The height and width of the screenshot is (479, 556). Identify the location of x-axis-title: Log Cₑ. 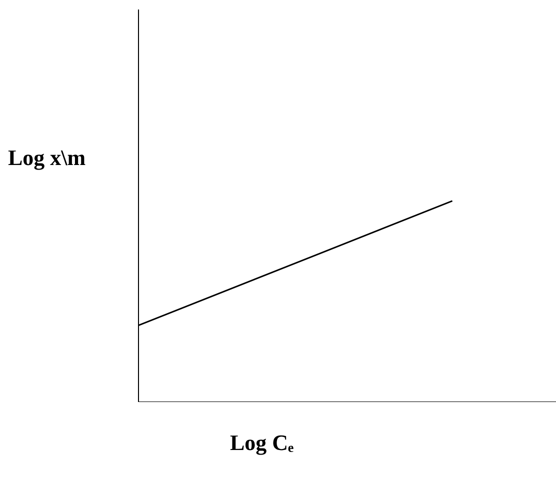
(262, 443).